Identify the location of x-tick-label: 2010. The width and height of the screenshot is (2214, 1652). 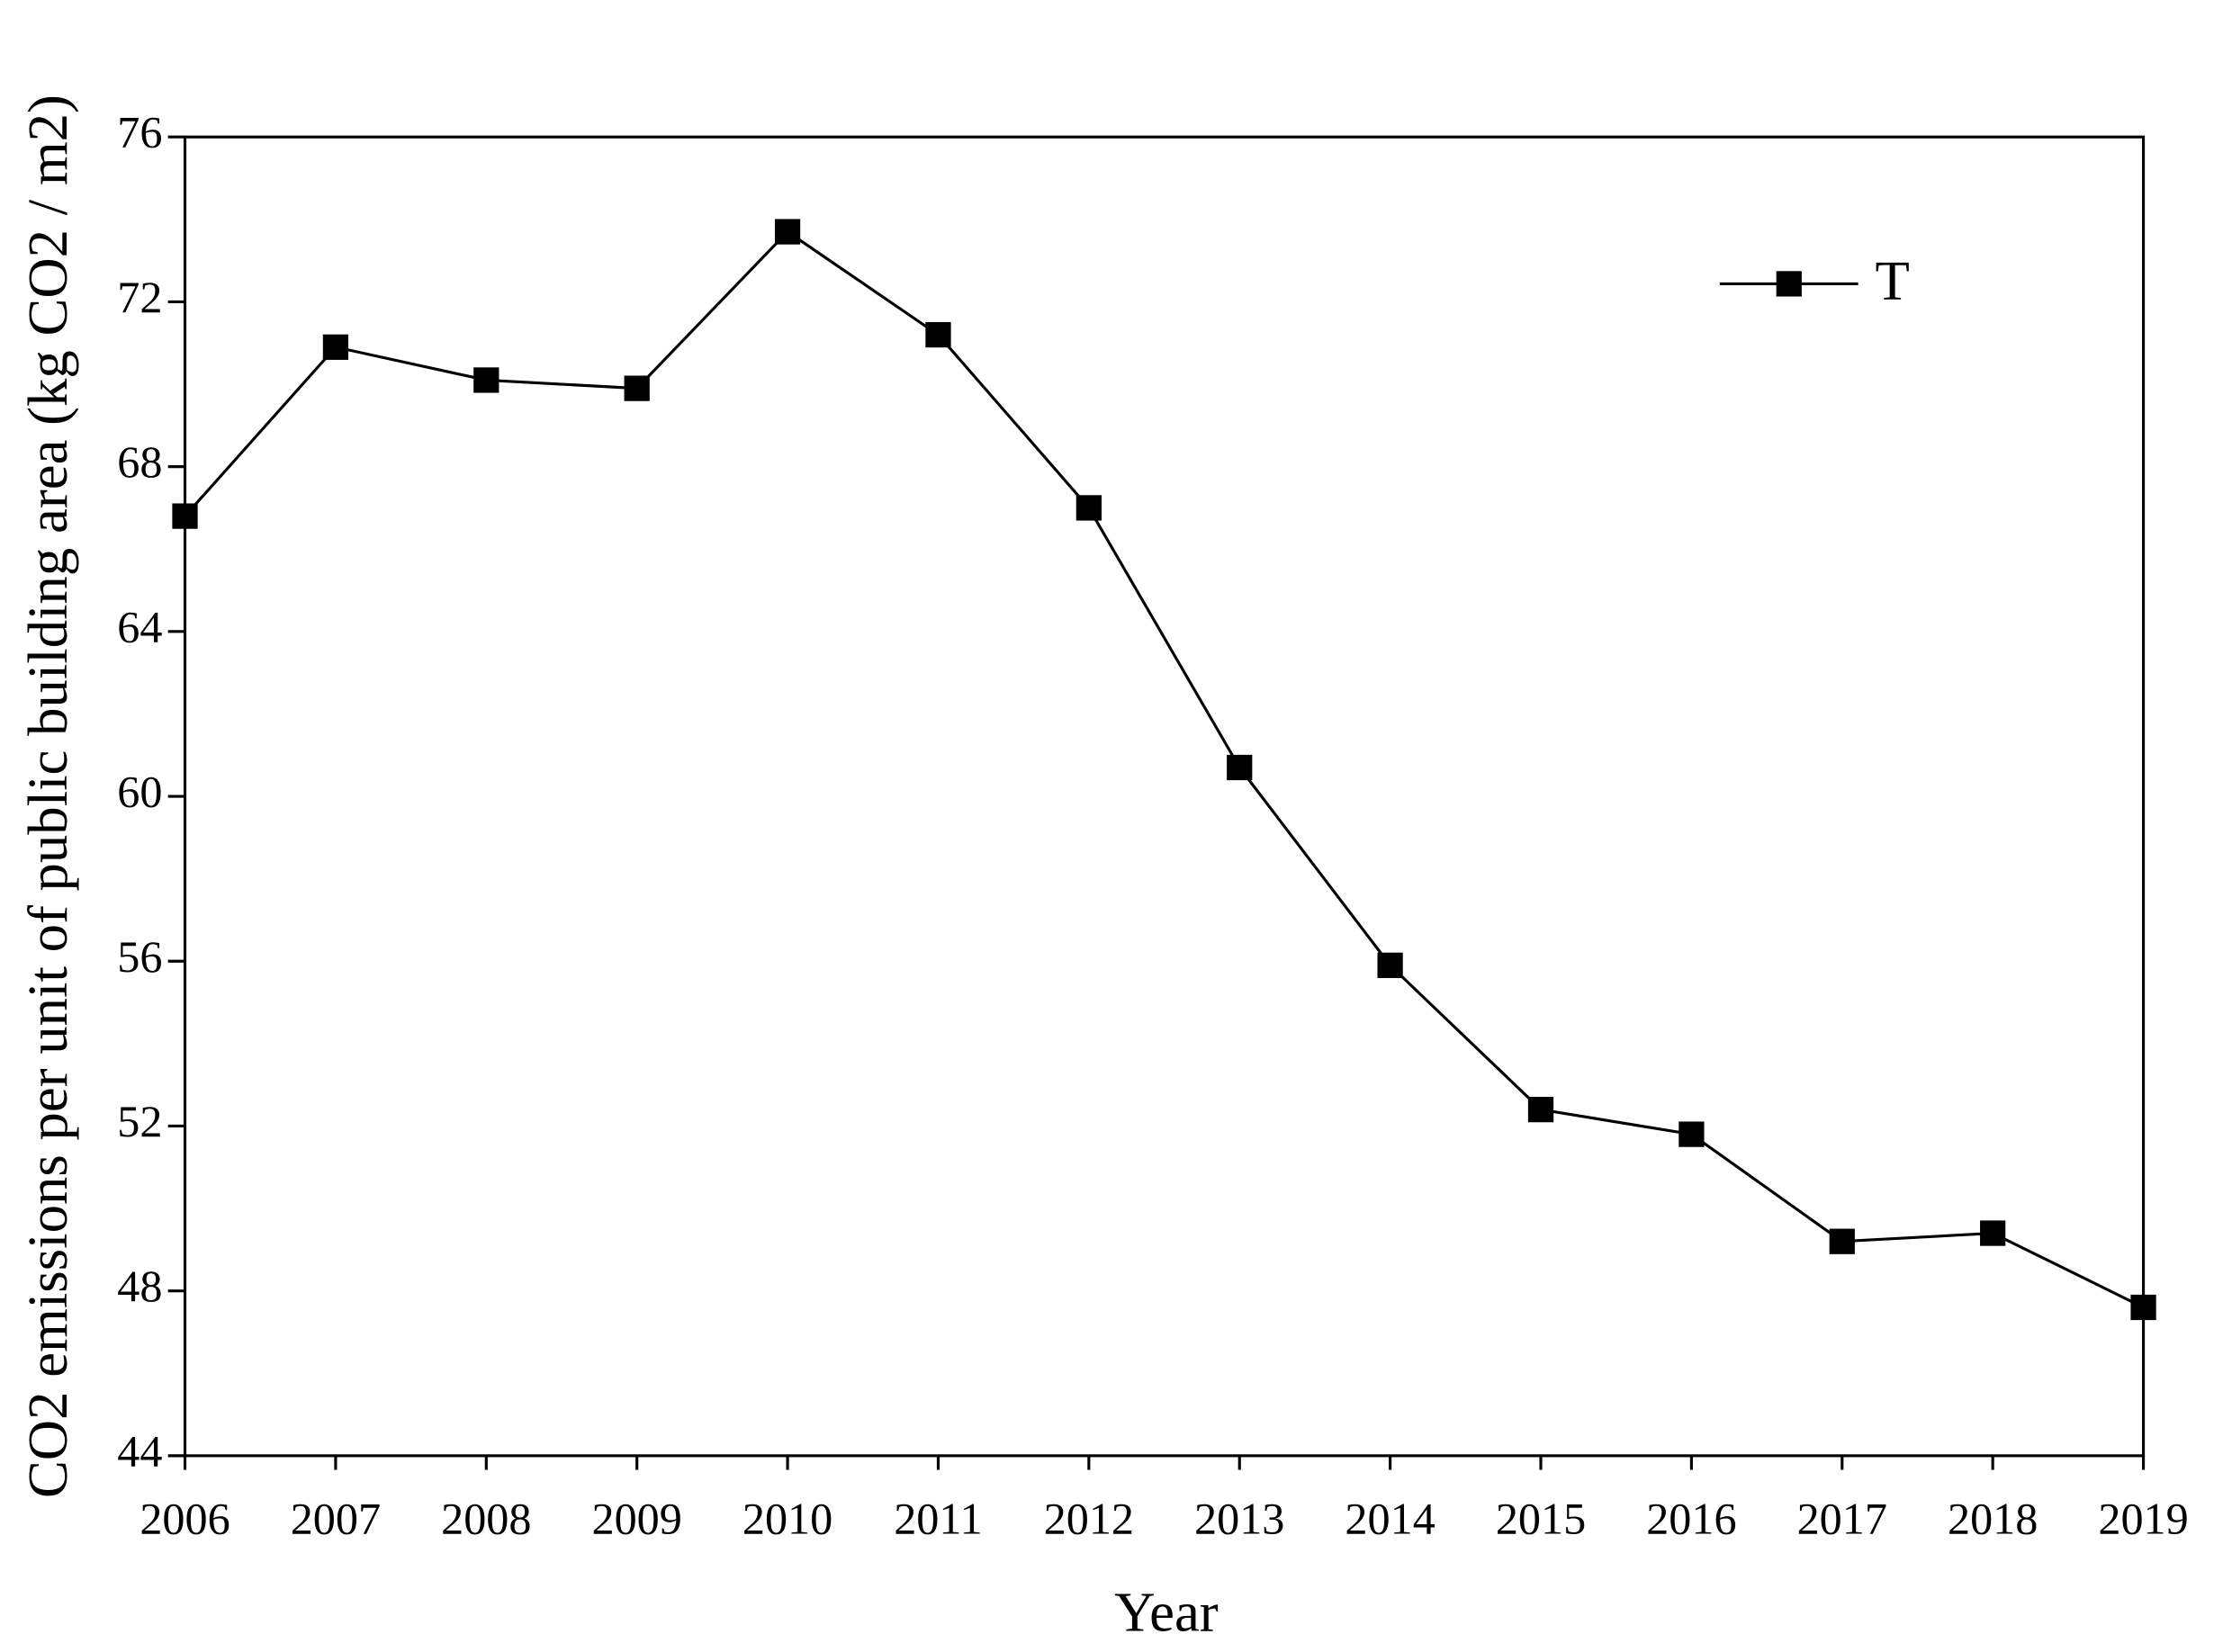
(787, 1519).